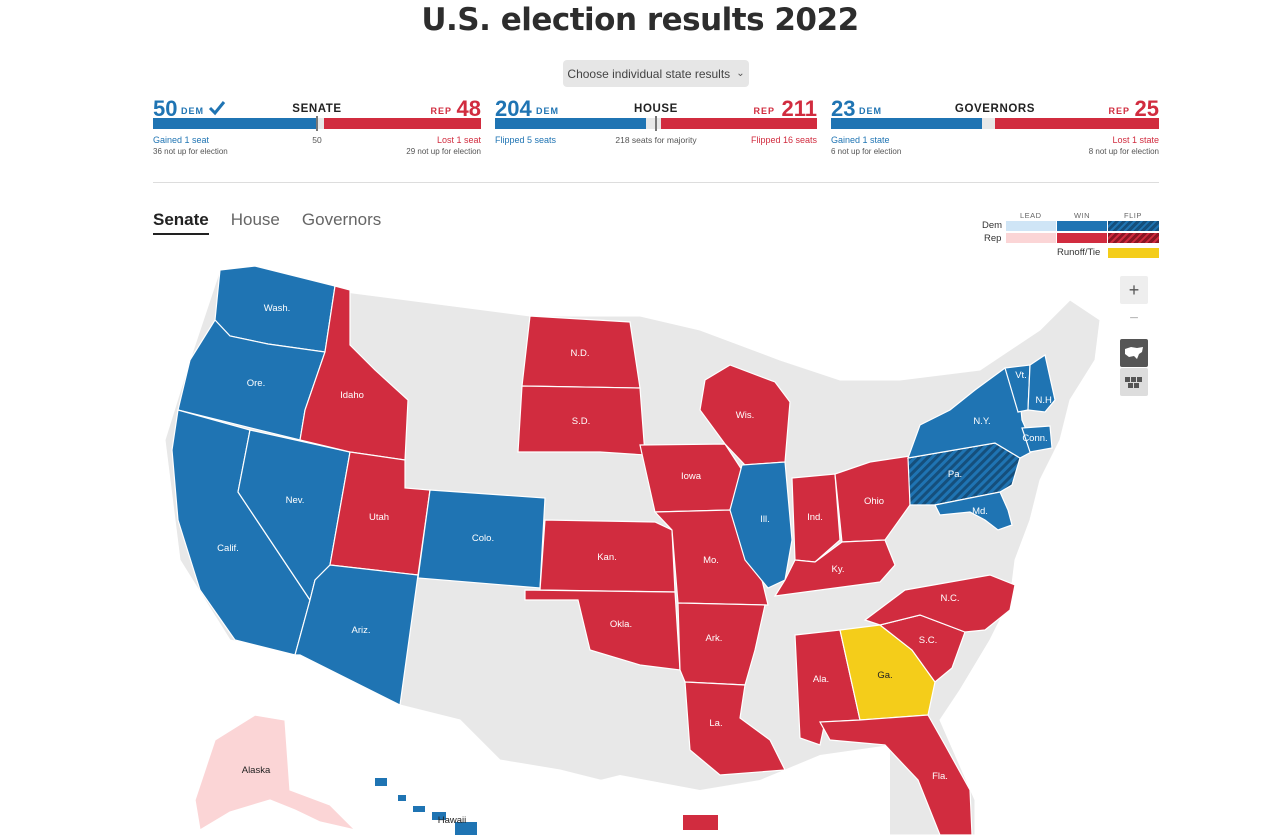 The image size is (1280, 835). I want to click on house-majority-marker, so click(656, 123).